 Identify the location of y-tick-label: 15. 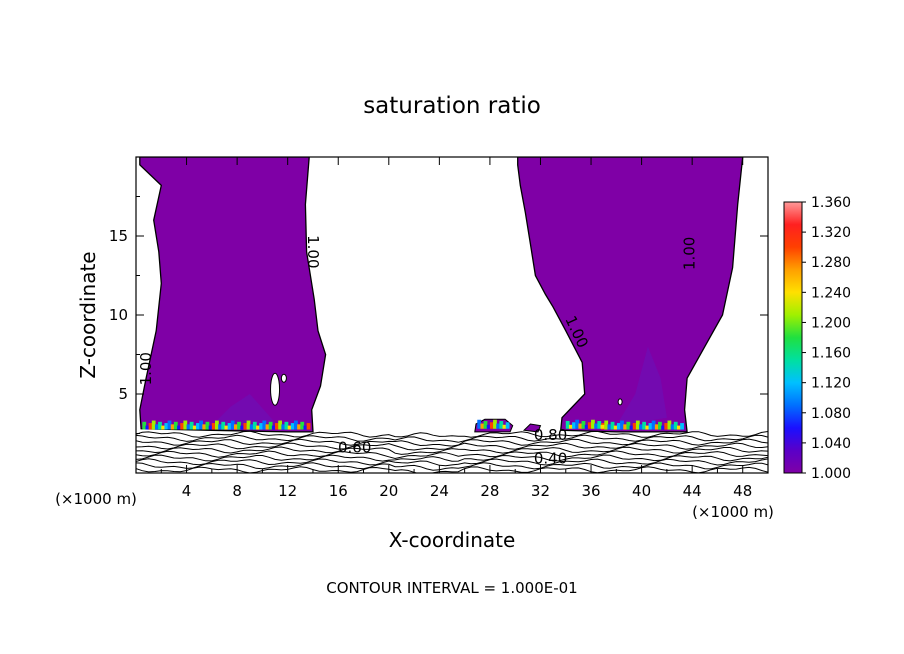
(118, 236).